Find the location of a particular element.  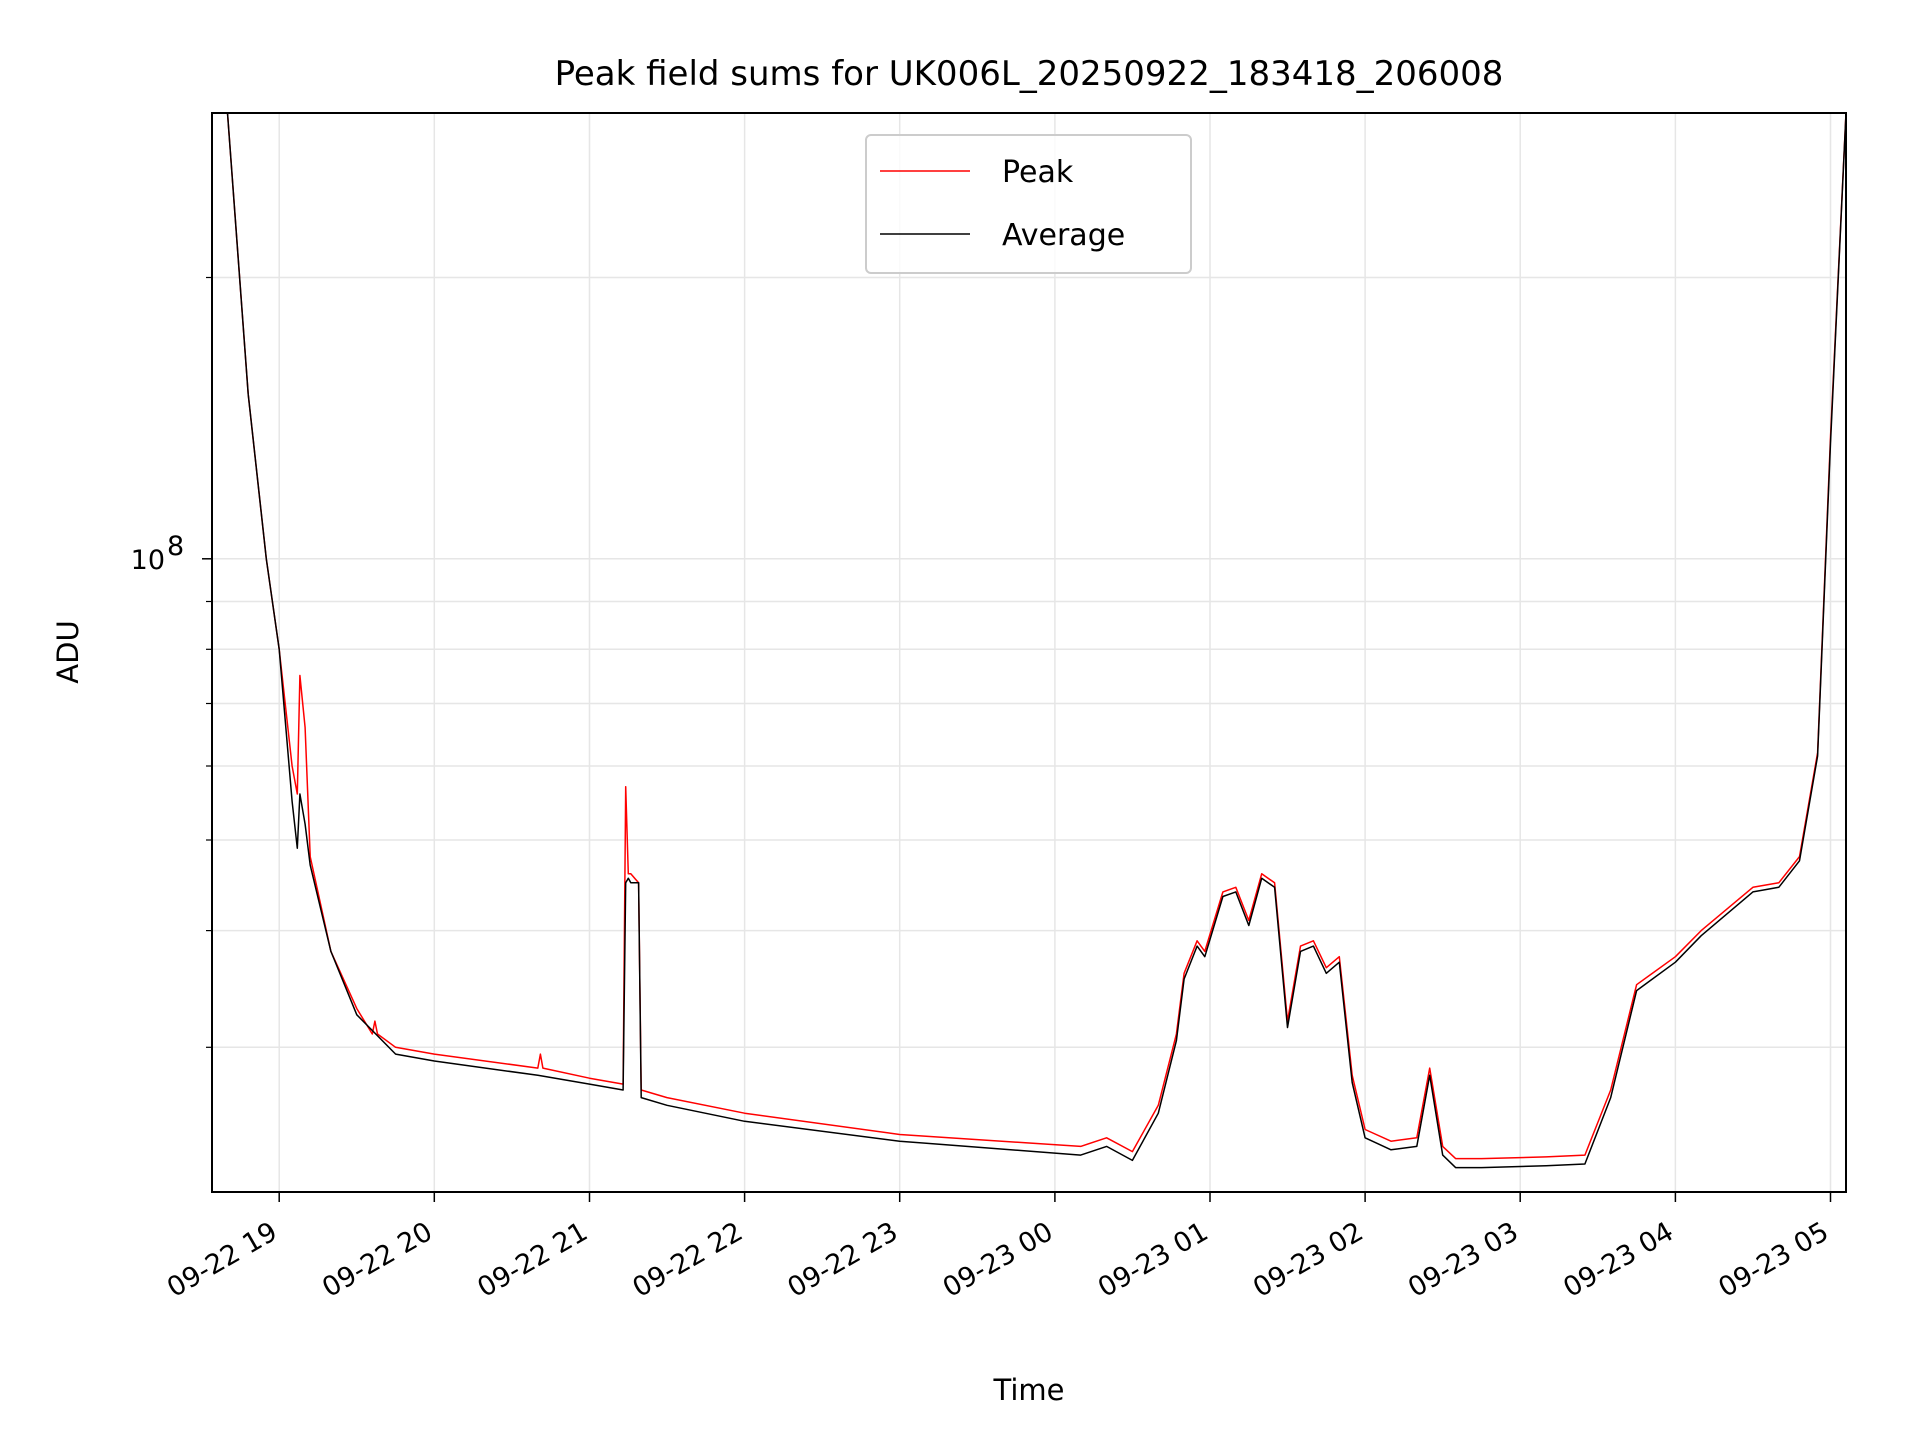

x-tick-label: 09-23 05 is located at coordinates (1773, 1260).